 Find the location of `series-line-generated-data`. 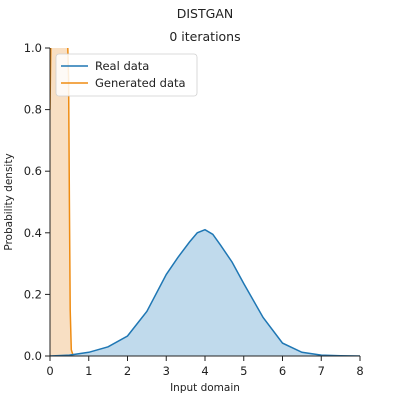

series-line-generated-data is located at coordinates (62, 202).